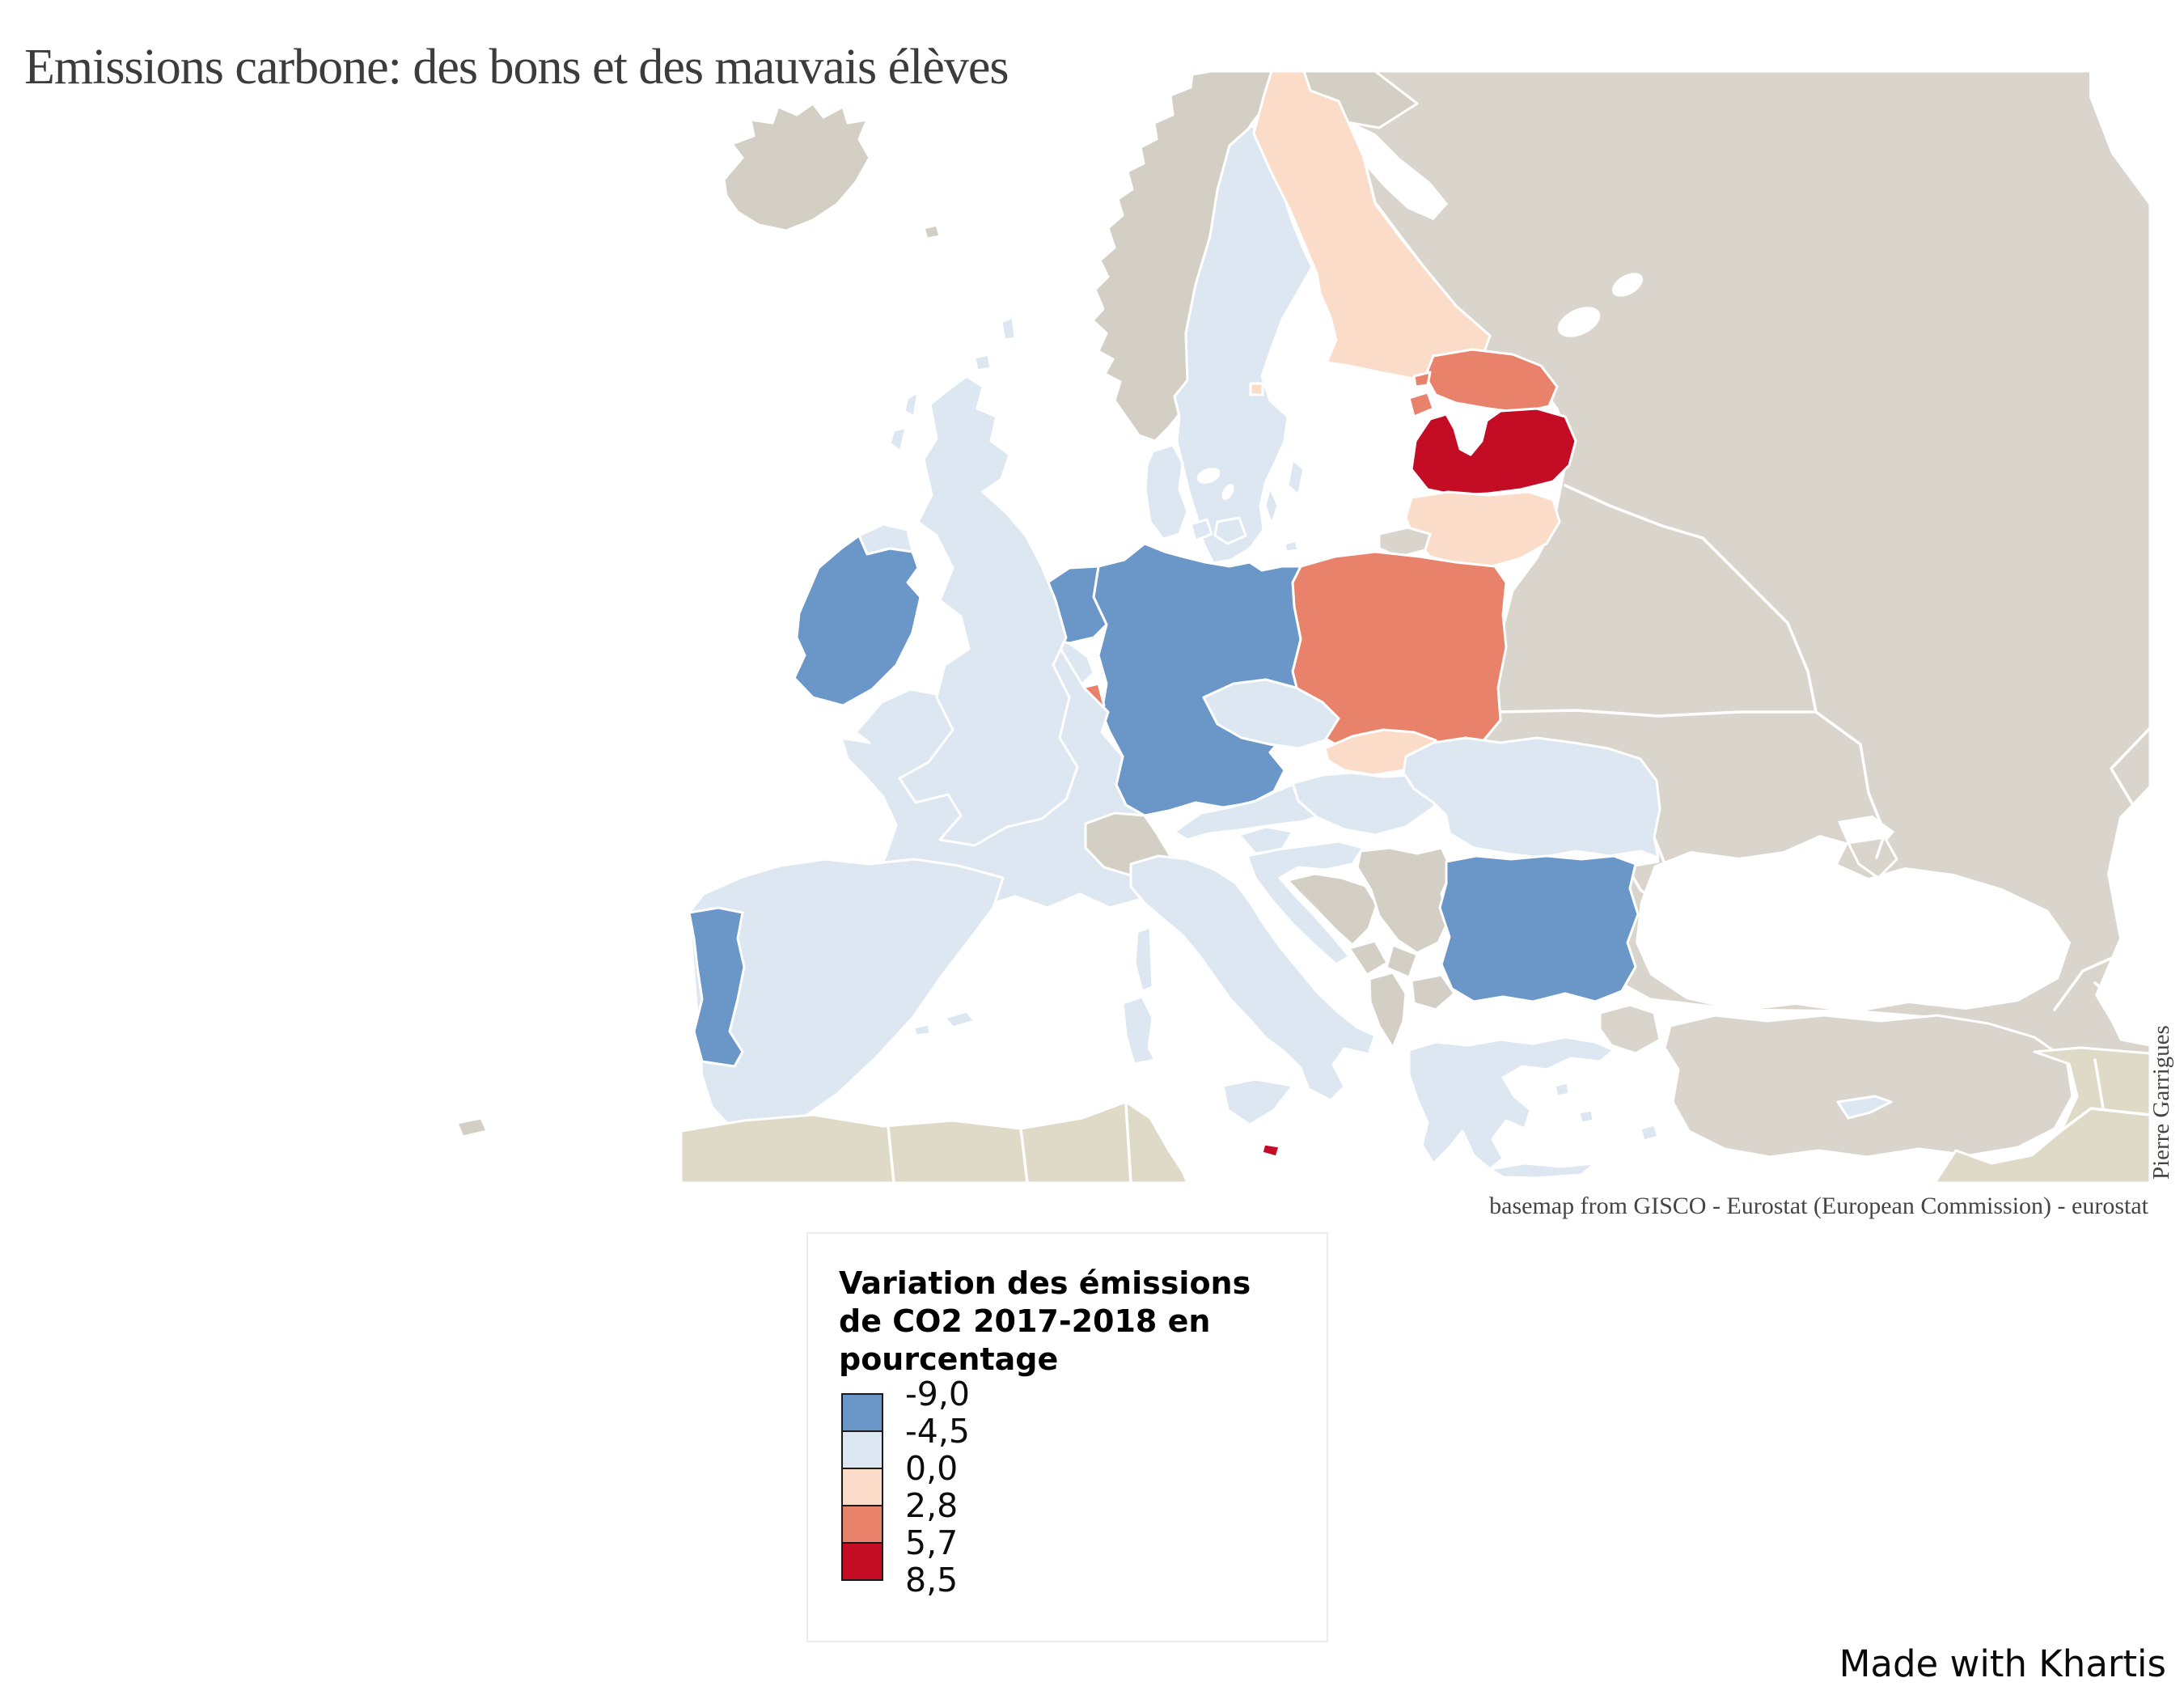  I want to click on black-sea, so click(1853, 924).